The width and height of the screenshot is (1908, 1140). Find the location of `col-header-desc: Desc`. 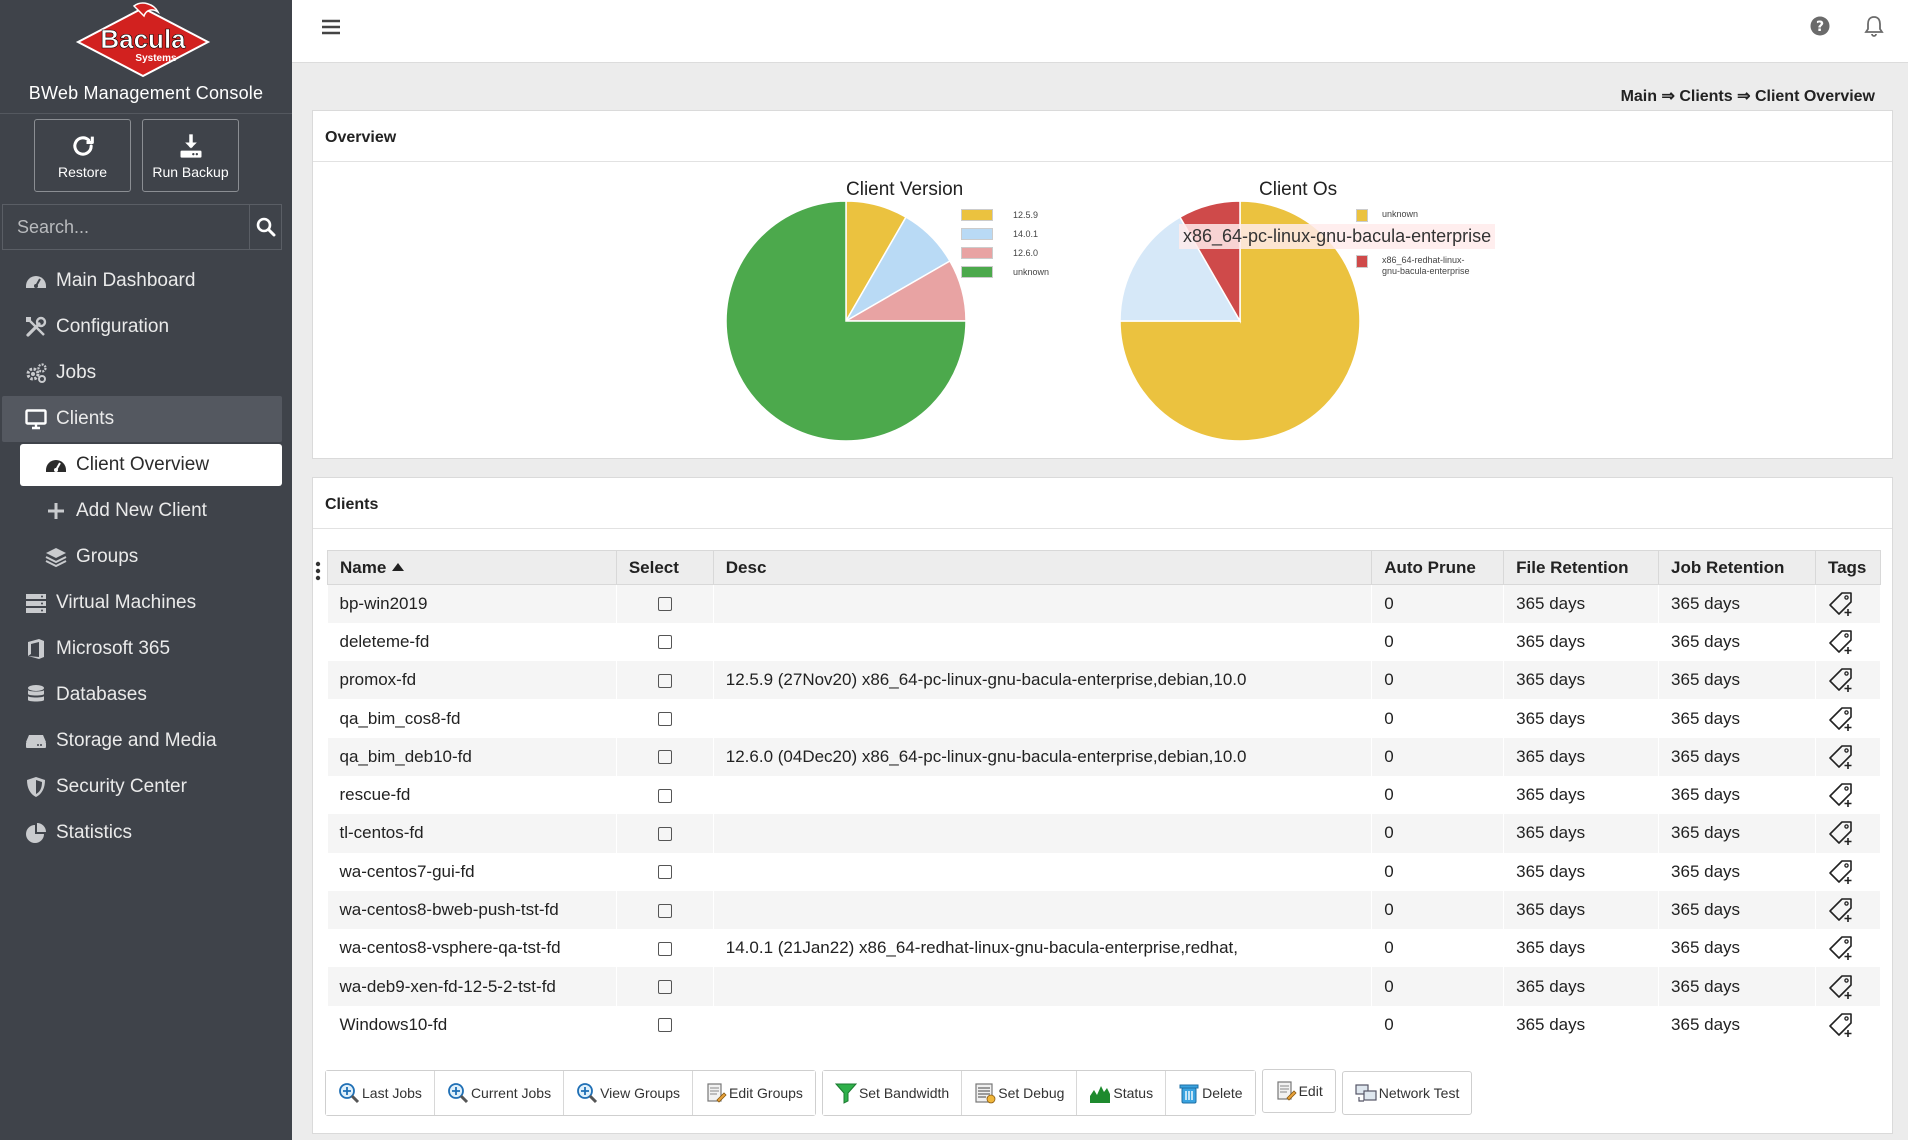

col-header-desc: Desc is located at coordinates (1042, 567).